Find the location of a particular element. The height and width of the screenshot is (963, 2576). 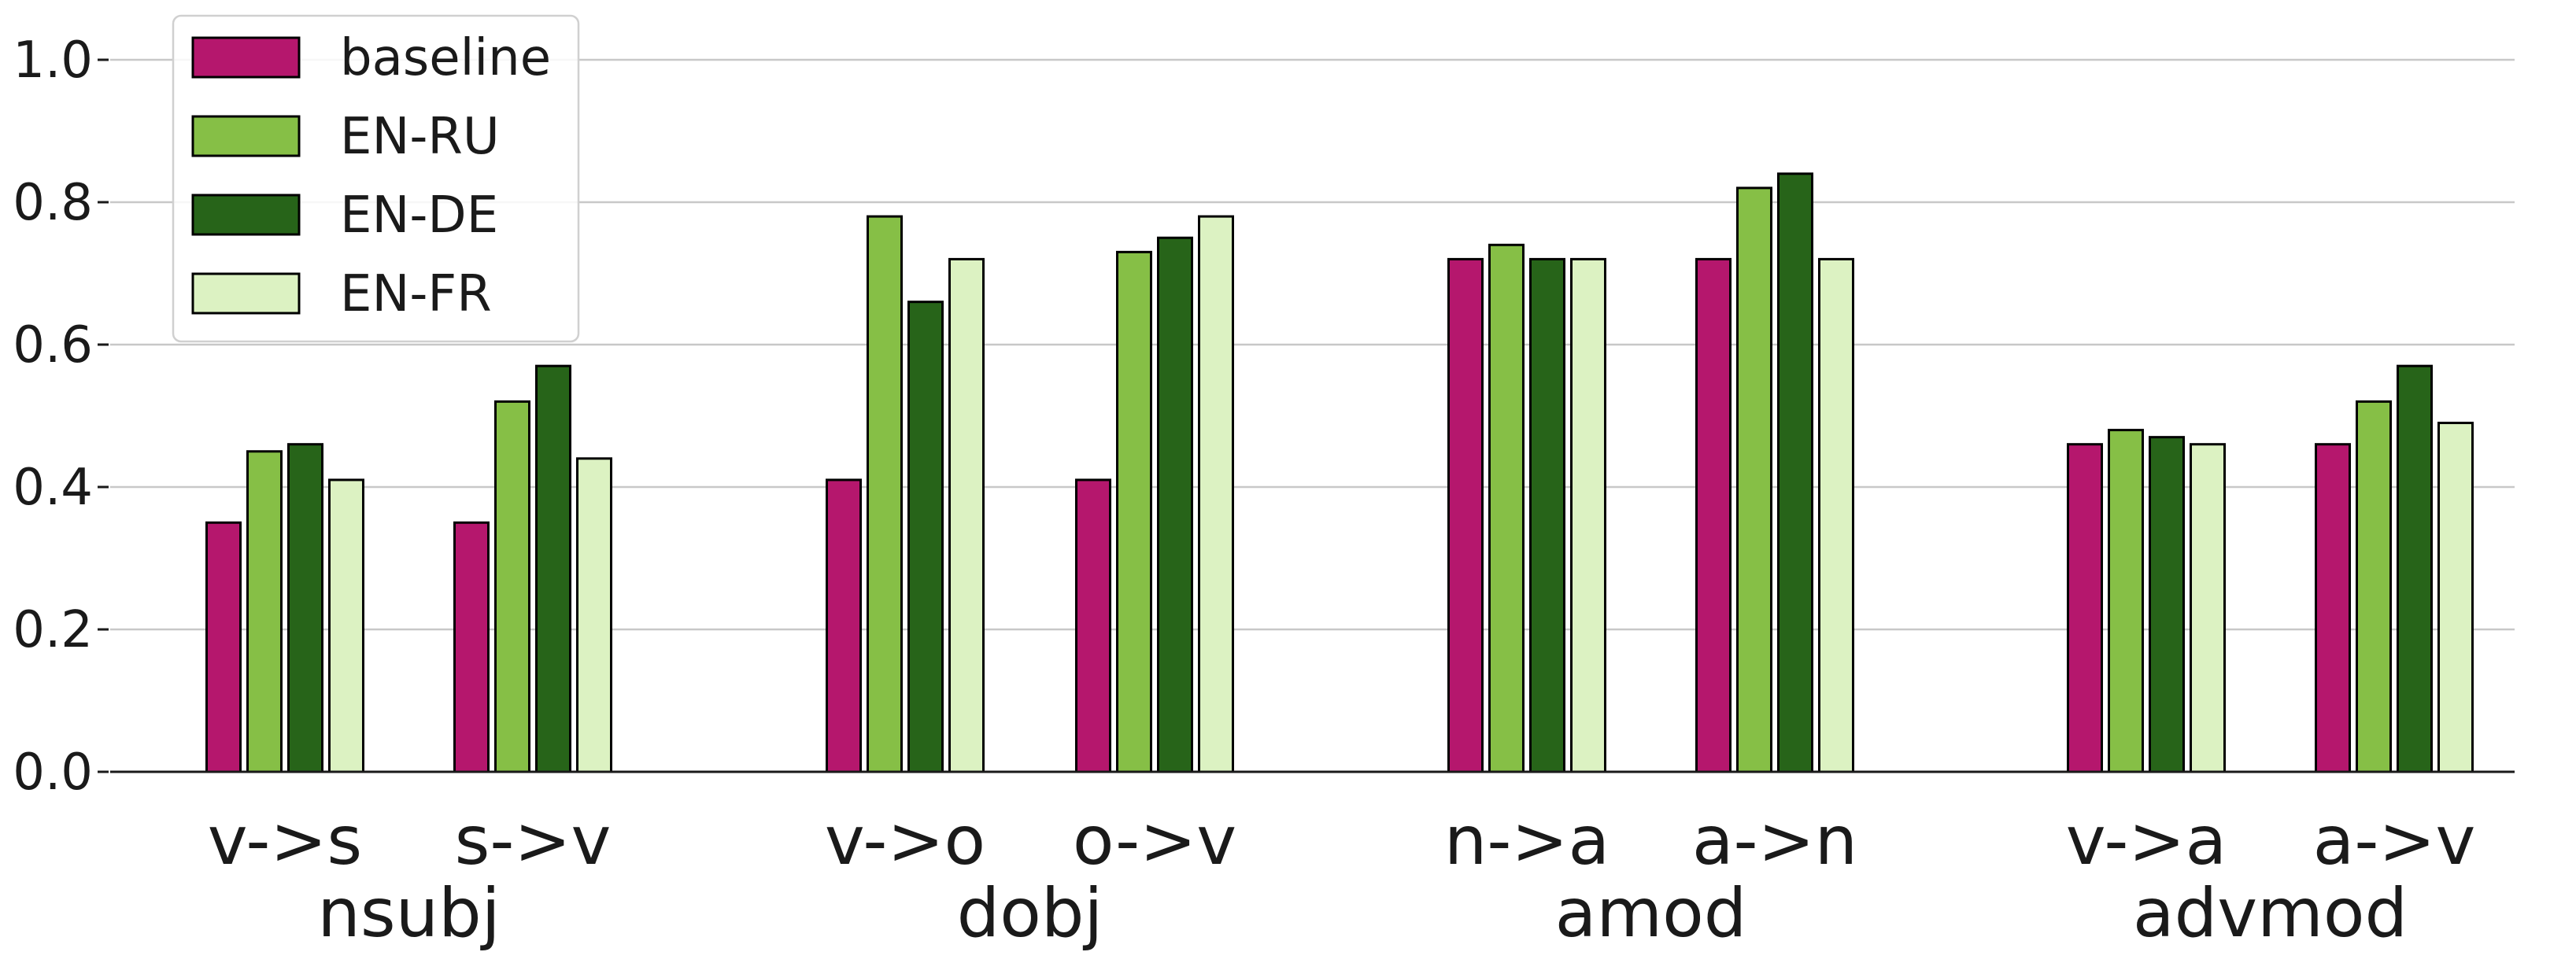

group-label: dobj is located at coordinates (1030, 913).